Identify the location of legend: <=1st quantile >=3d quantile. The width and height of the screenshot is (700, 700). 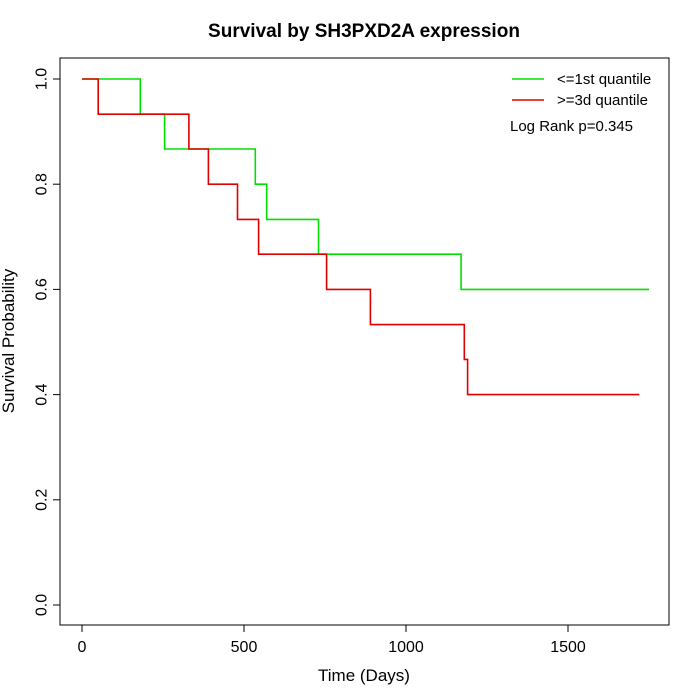
(581, 90).